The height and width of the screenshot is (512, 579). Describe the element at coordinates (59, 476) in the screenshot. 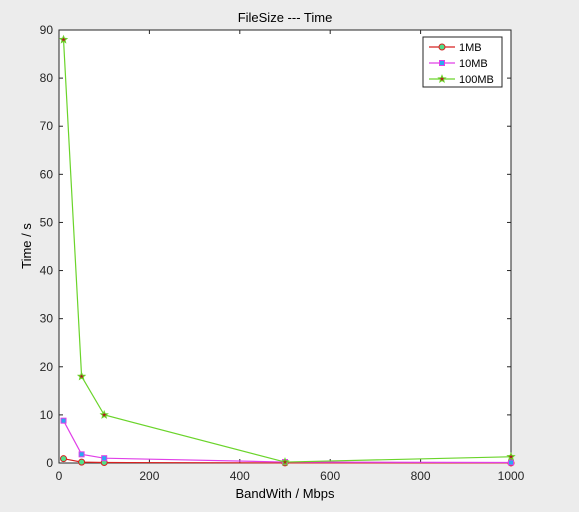

I see `x-tick-label: 0` at that location.